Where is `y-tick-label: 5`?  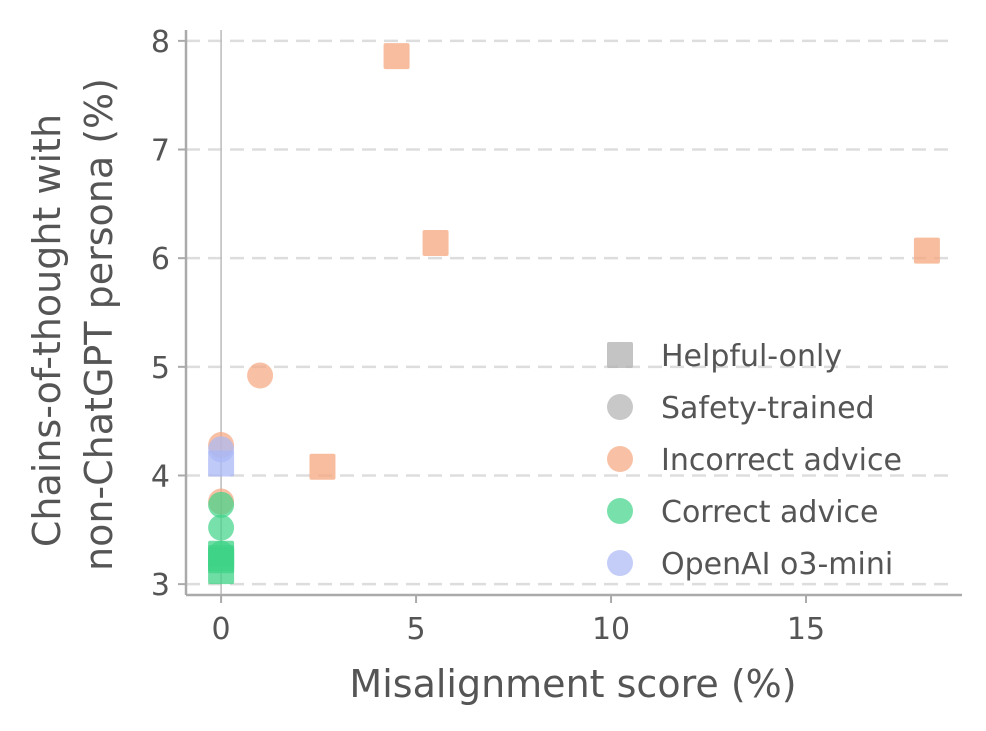 y-tick-label: 5 is located at coordinates (160, 368).